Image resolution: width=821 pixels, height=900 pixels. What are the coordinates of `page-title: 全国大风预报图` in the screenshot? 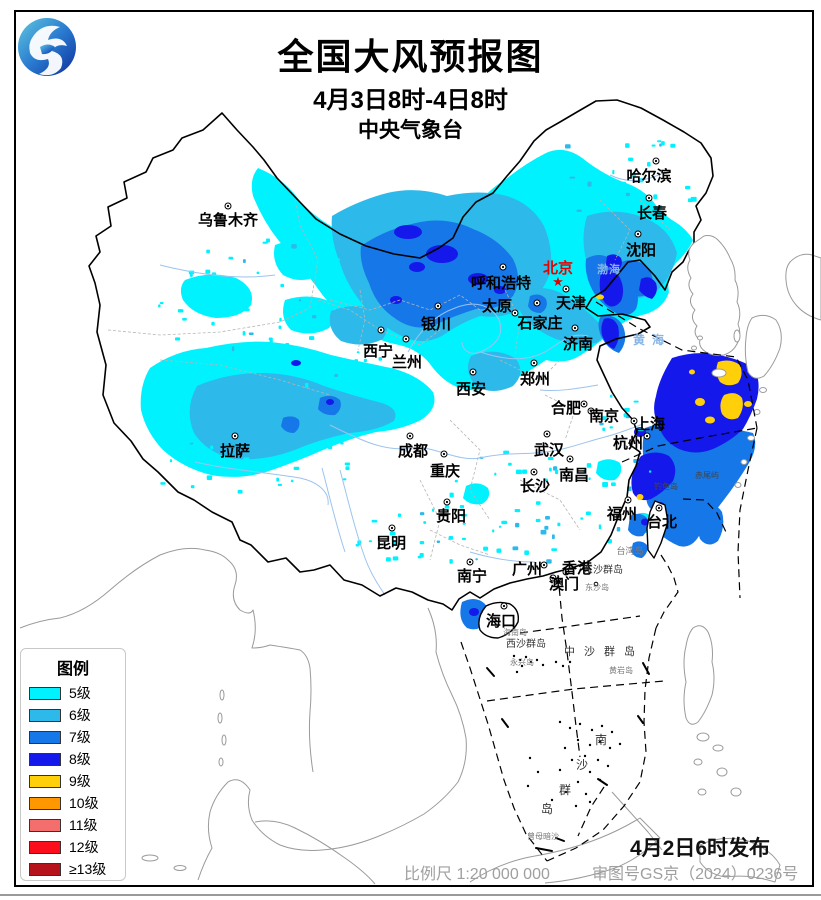 It's located at (410, 56).